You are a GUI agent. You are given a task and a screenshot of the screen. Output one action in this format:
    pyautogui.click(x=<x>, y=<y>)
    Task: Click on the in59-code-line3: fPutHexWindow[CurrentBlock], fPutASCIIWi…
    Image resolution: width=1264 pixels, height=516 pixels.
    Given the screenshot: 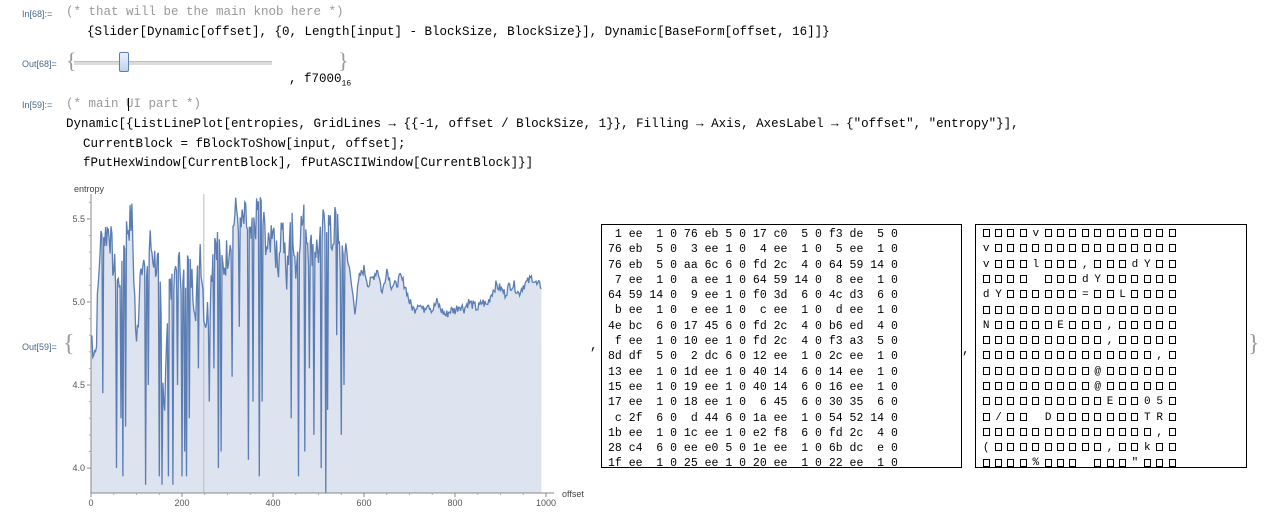 What is the action you would take?
    pyautogui.click(x=308, y=163)
    